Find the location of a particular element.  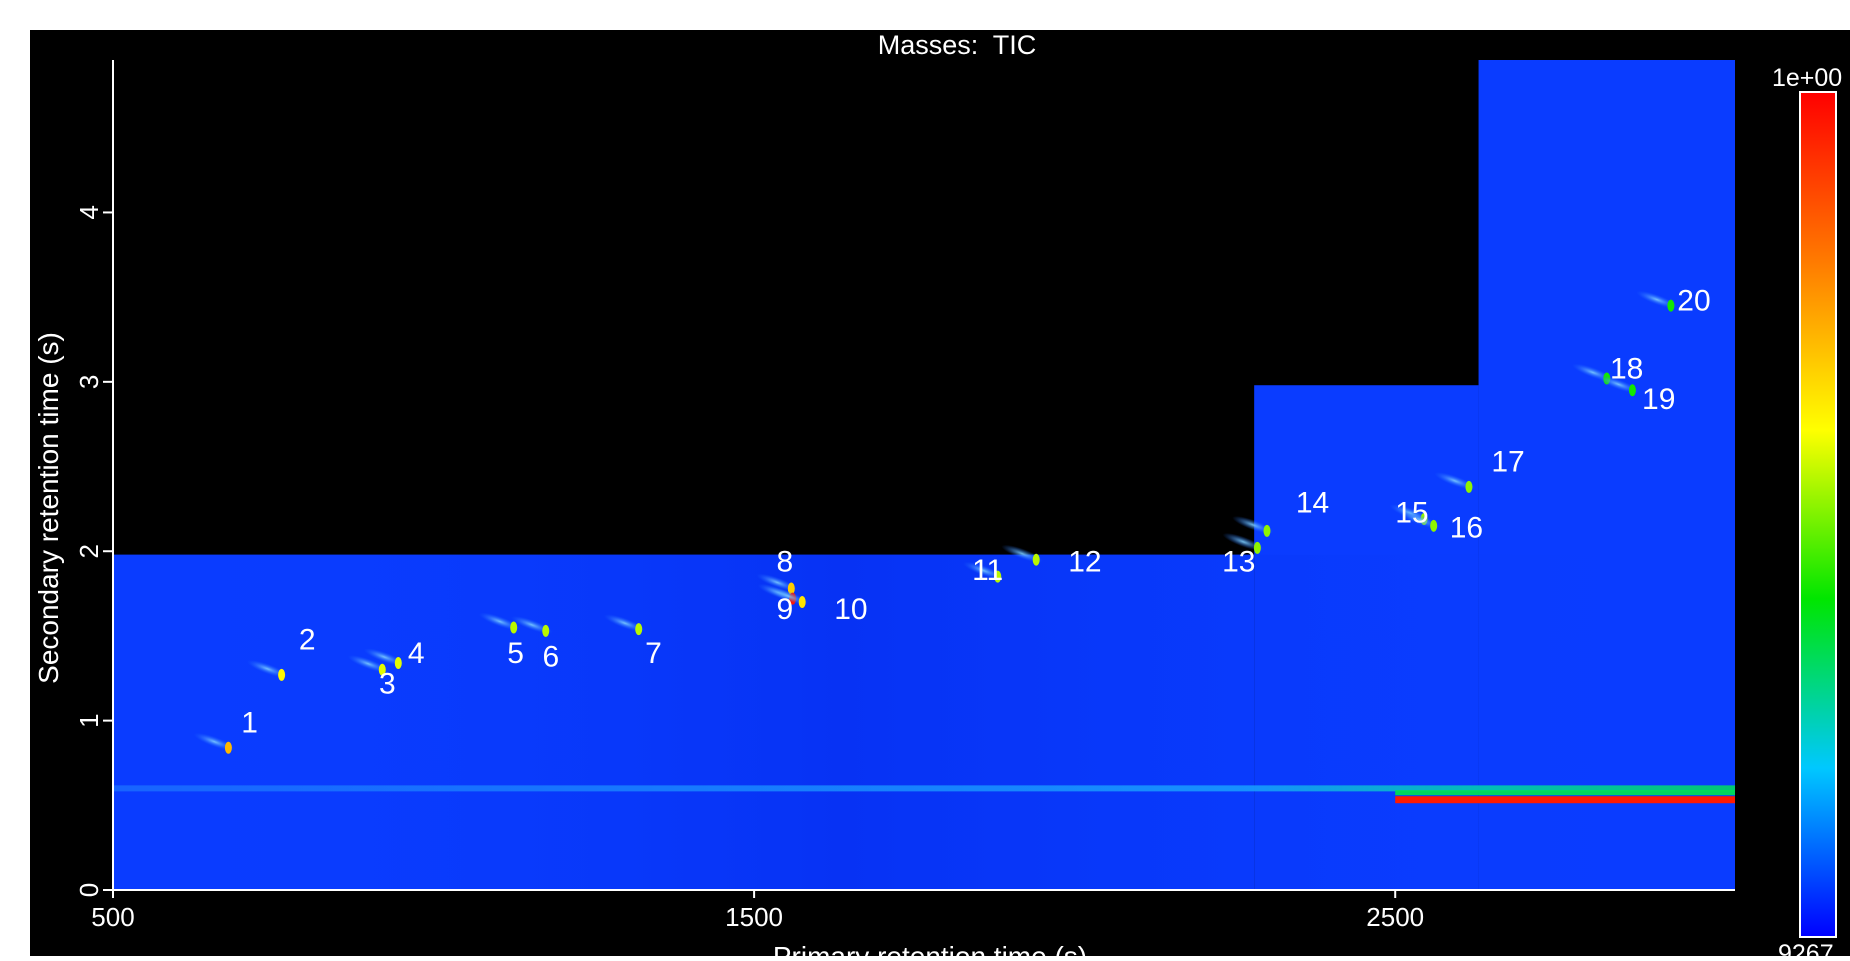

y-axis-label: Secondary retention time (s) is located at coordinates (48, 508).